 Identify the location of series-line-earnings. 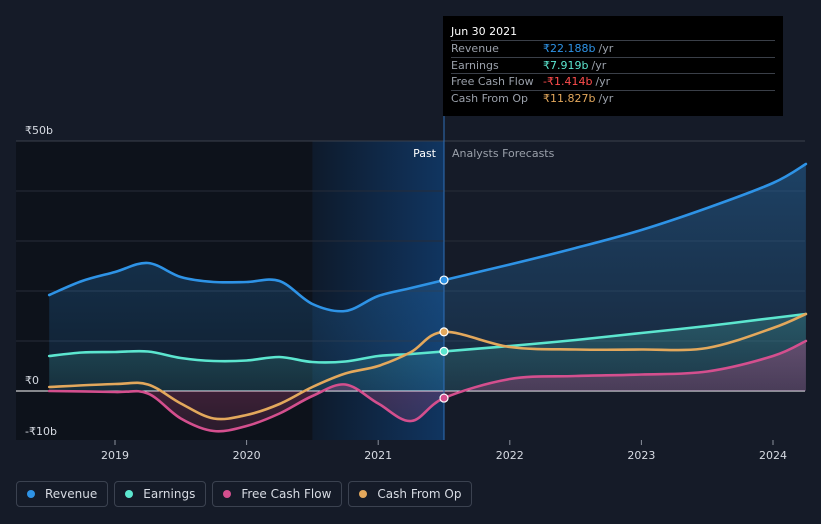
(427, 338).